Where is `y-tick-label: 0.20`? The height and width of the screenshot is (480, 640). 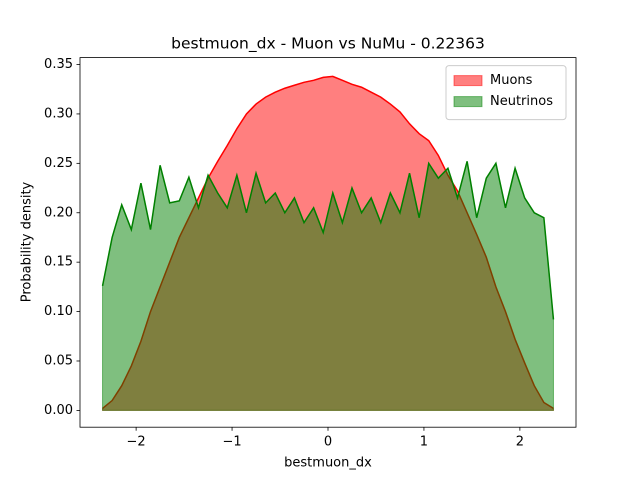
y-tick-label: 0.20 is located at coordinates (58, 212).